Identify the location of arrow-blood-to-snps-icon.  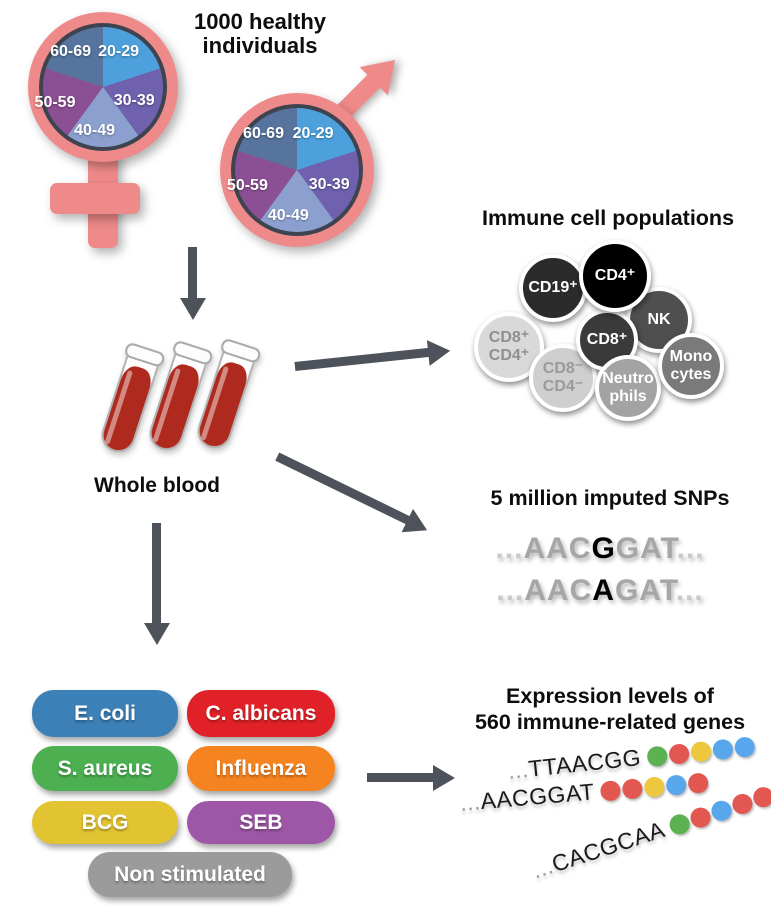
(352, 493).